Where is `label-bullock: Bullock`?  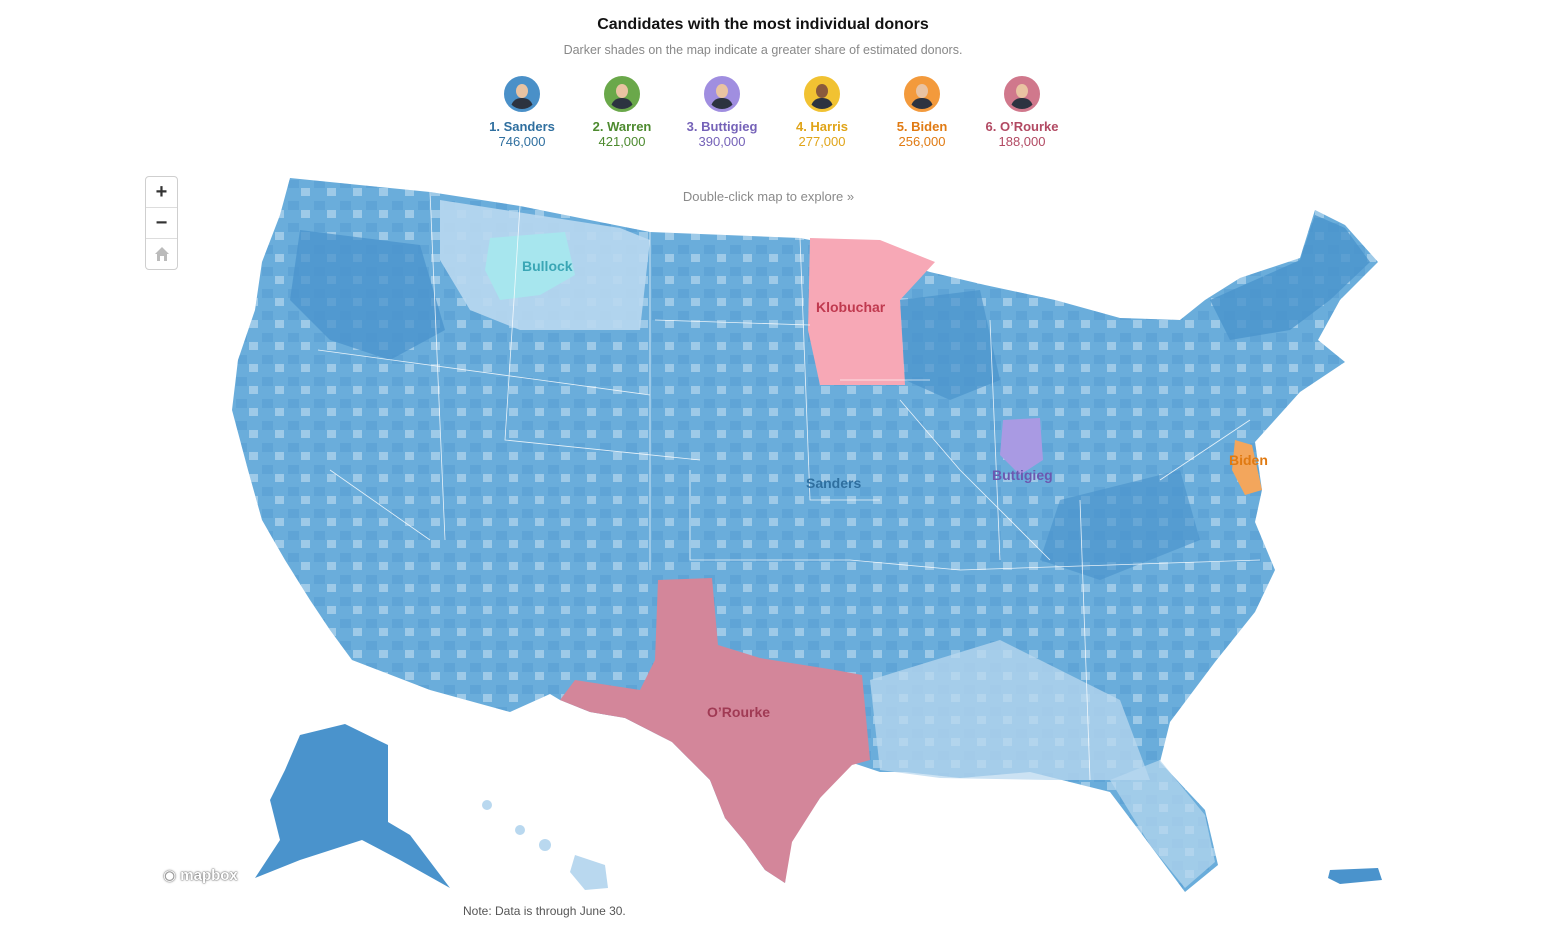
label-bullock: Bullock is located at coordinates (547, 266).